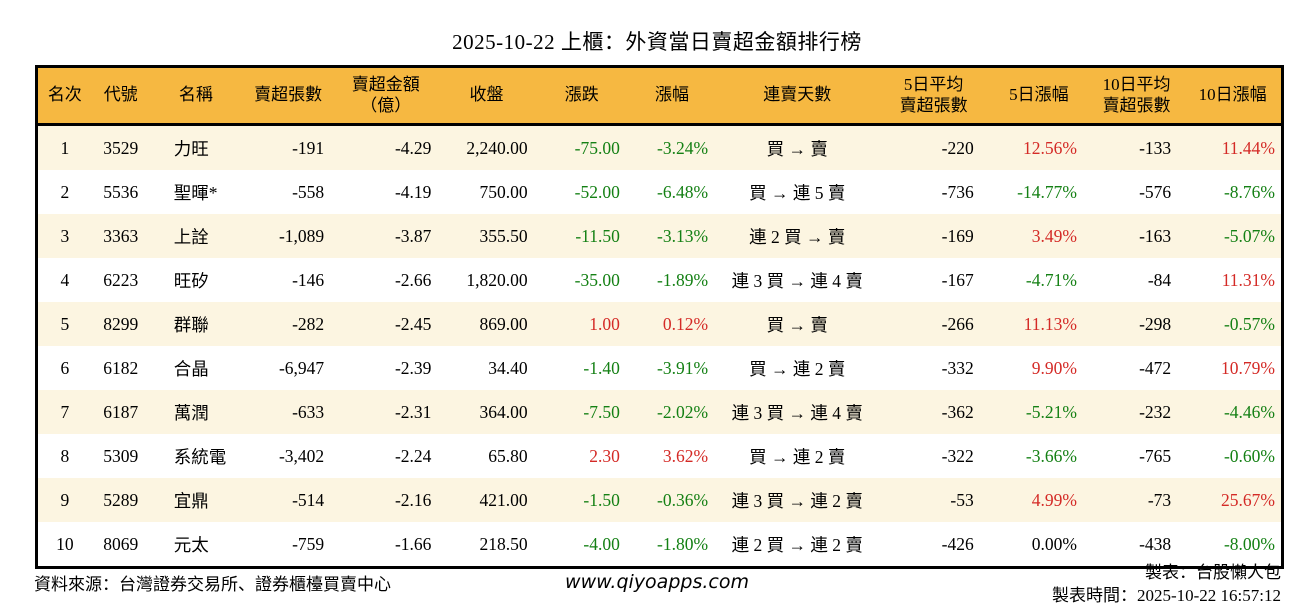  Describe the element at coordinates (191, 280) in the screenshot. I see `cell-name: 旺矽` at that location.